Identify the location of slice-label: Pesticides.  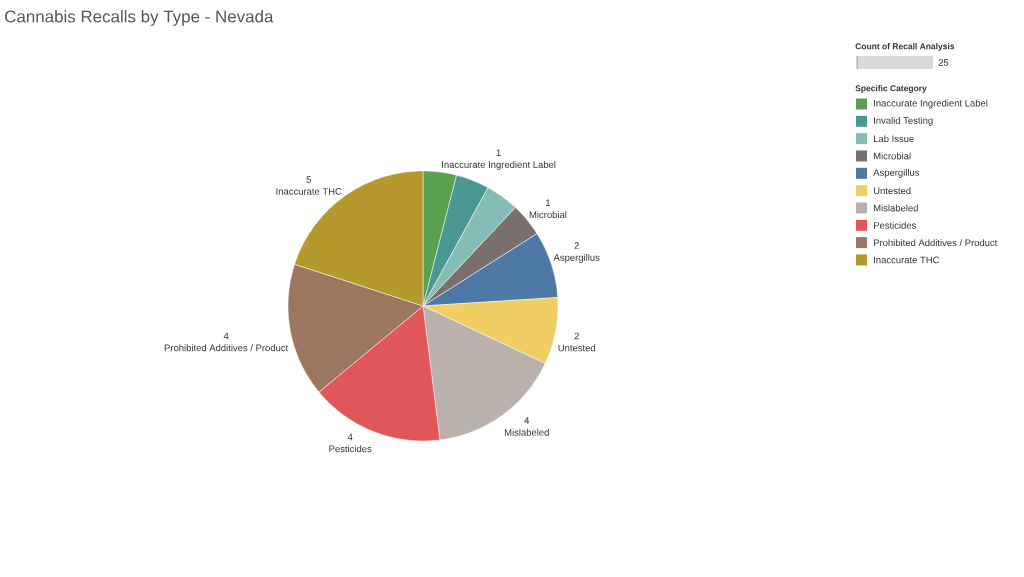
(350, 449).